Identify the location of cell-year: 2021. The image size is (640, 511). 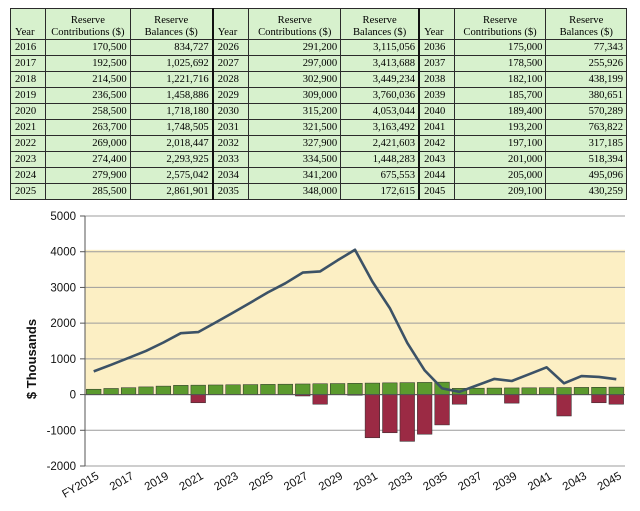
(28, 127).